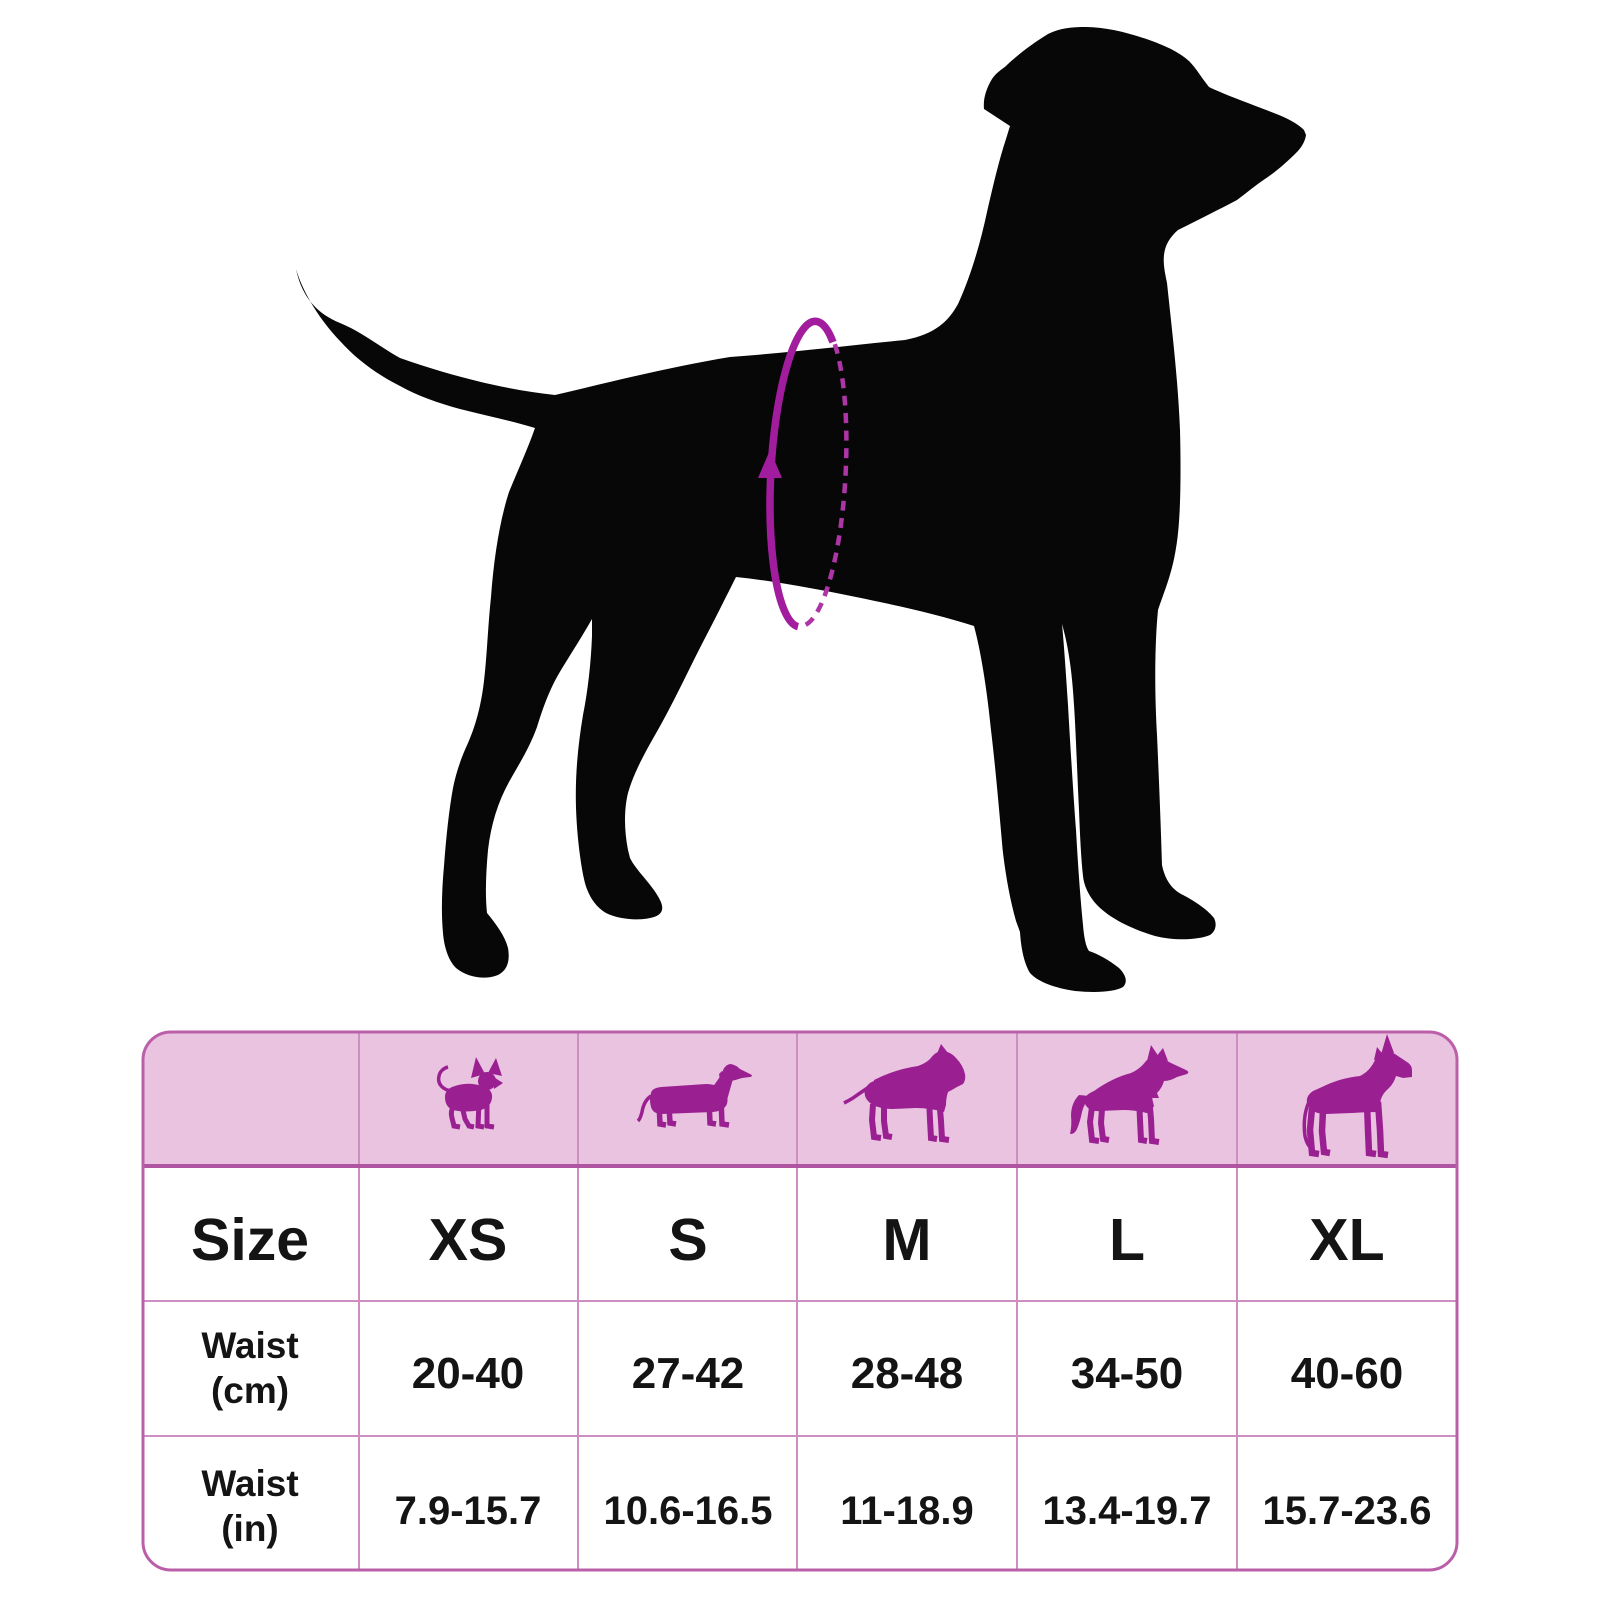 The width and height of the screenshot is (1600, 1600). Describe the element at coordinates (1346, 1511) in the screenshot. I see `svg-text: 15.7-23.6` at that location.